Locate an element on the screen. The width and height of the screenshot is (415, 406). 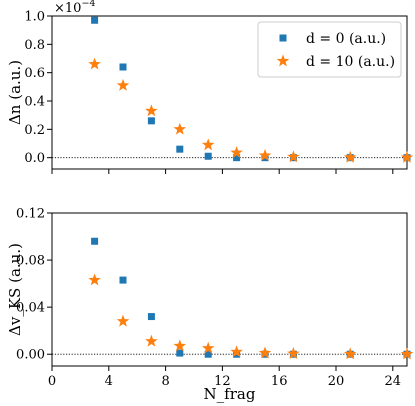
legend-entry-0: d = 0 (a.u.) is located at coordinates (346, 39).